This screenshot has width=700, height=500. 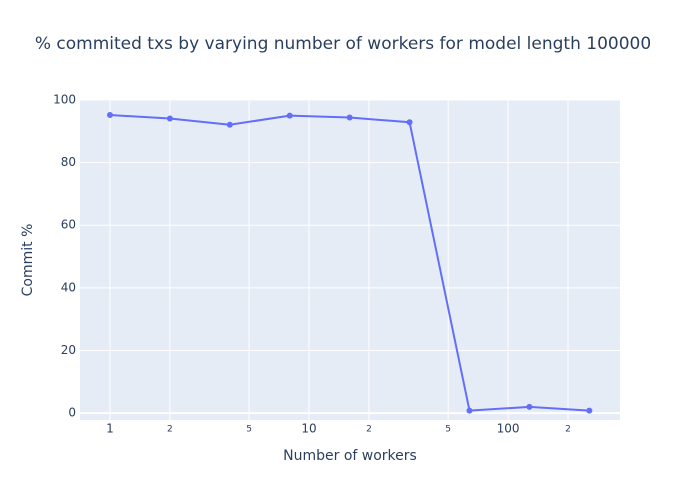 What do you see at coordinates (350, 456) in the screenshot?
I see `x-axis-title: Number of workers` at bounding box center [350, 456].